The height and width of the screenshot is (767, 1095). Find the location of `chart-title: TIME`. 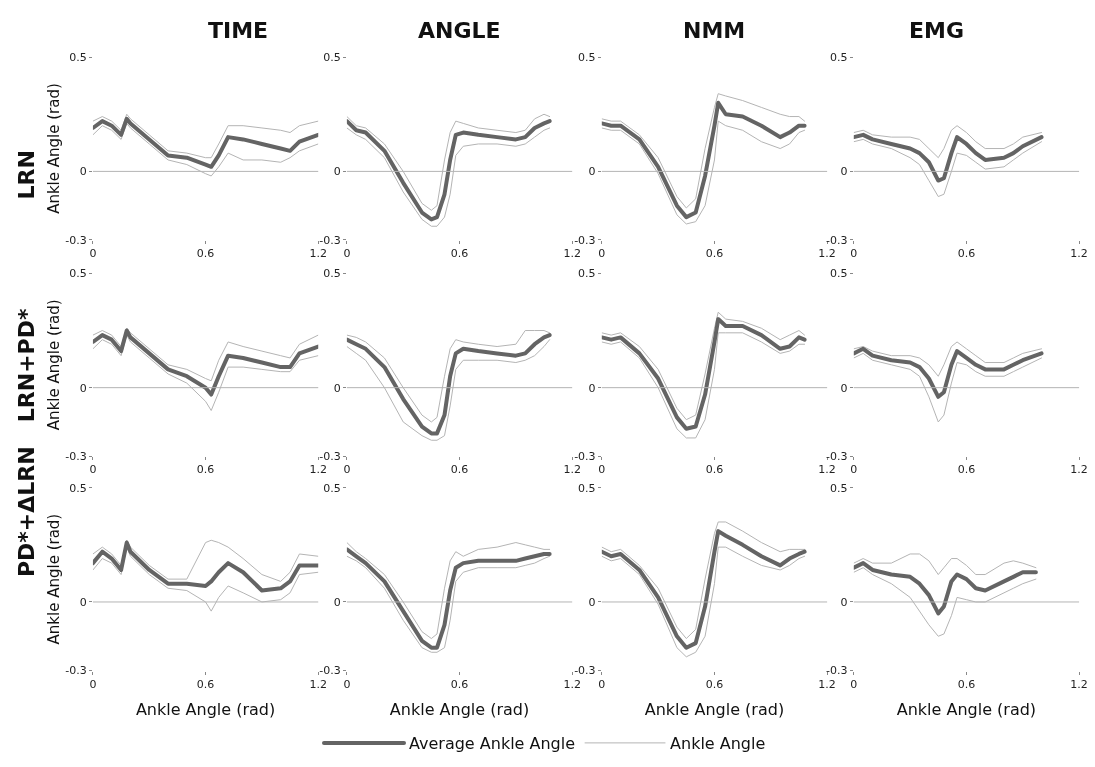

chart-title: TIME is located at coordinates (238, 30).